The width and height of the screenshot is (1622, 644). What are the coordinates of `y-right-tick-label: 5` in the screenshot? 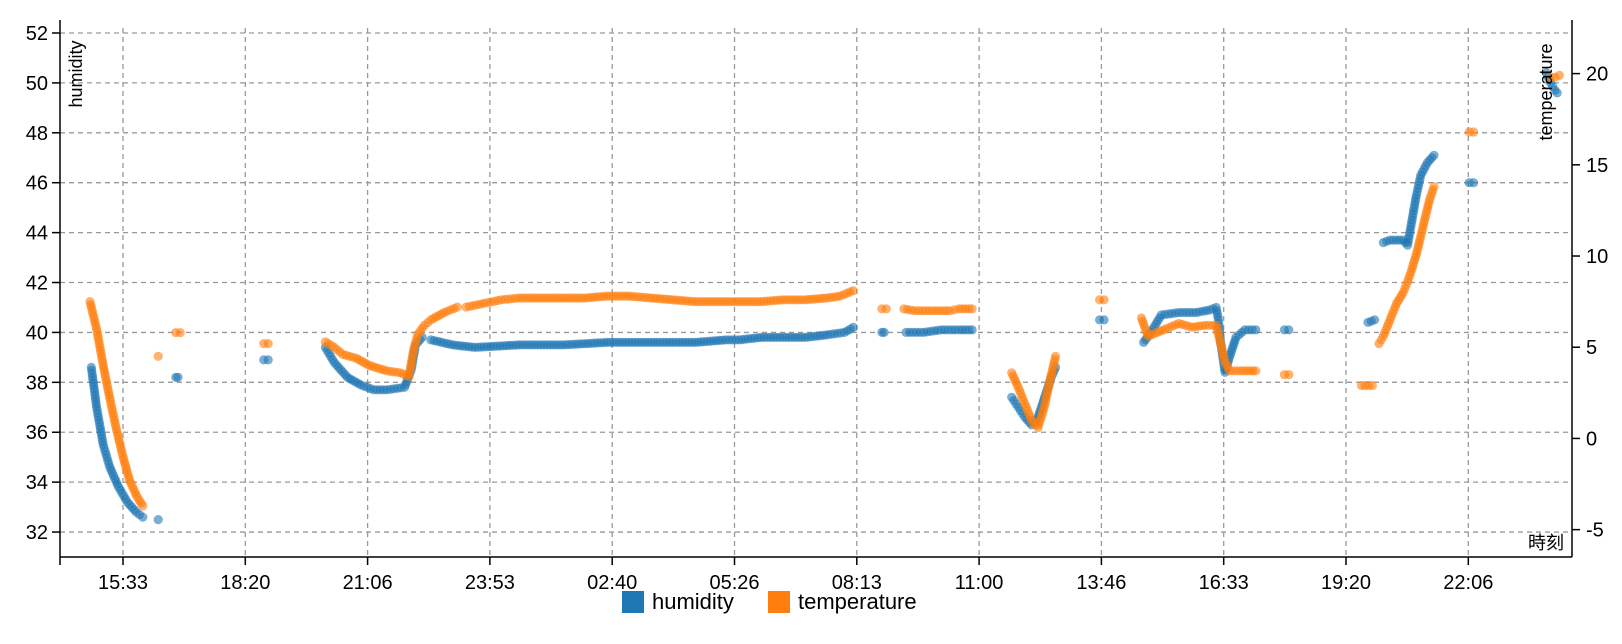 It's located at (1591, 348).